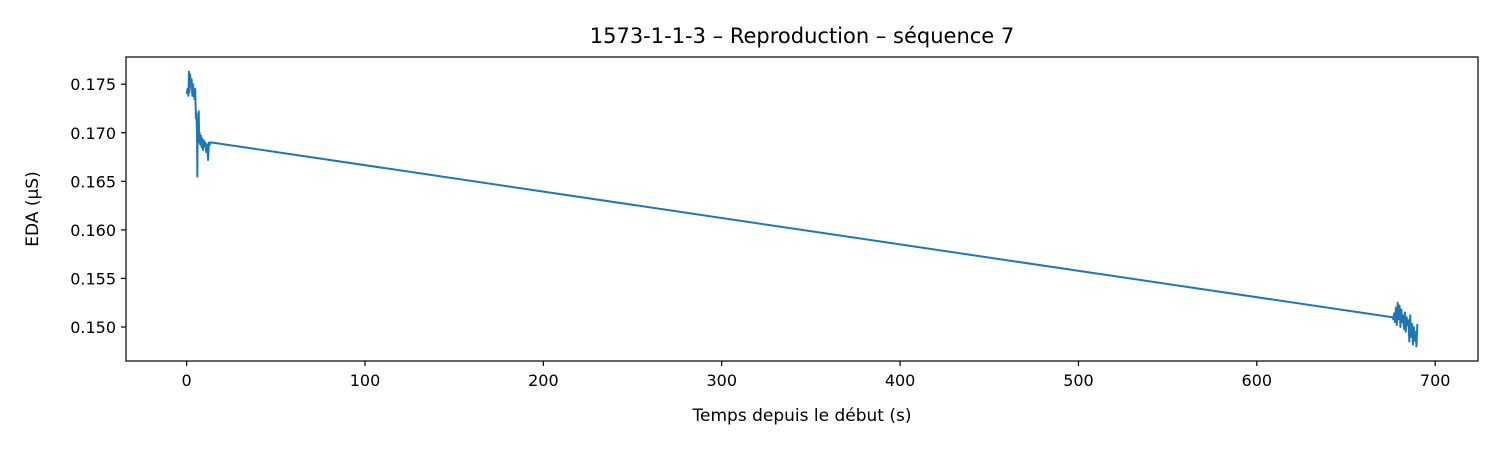  What do you see at coordinates (543, 380) in the screenshot?
I see `x-tick-label: 200` at bounding box center [543, 380].